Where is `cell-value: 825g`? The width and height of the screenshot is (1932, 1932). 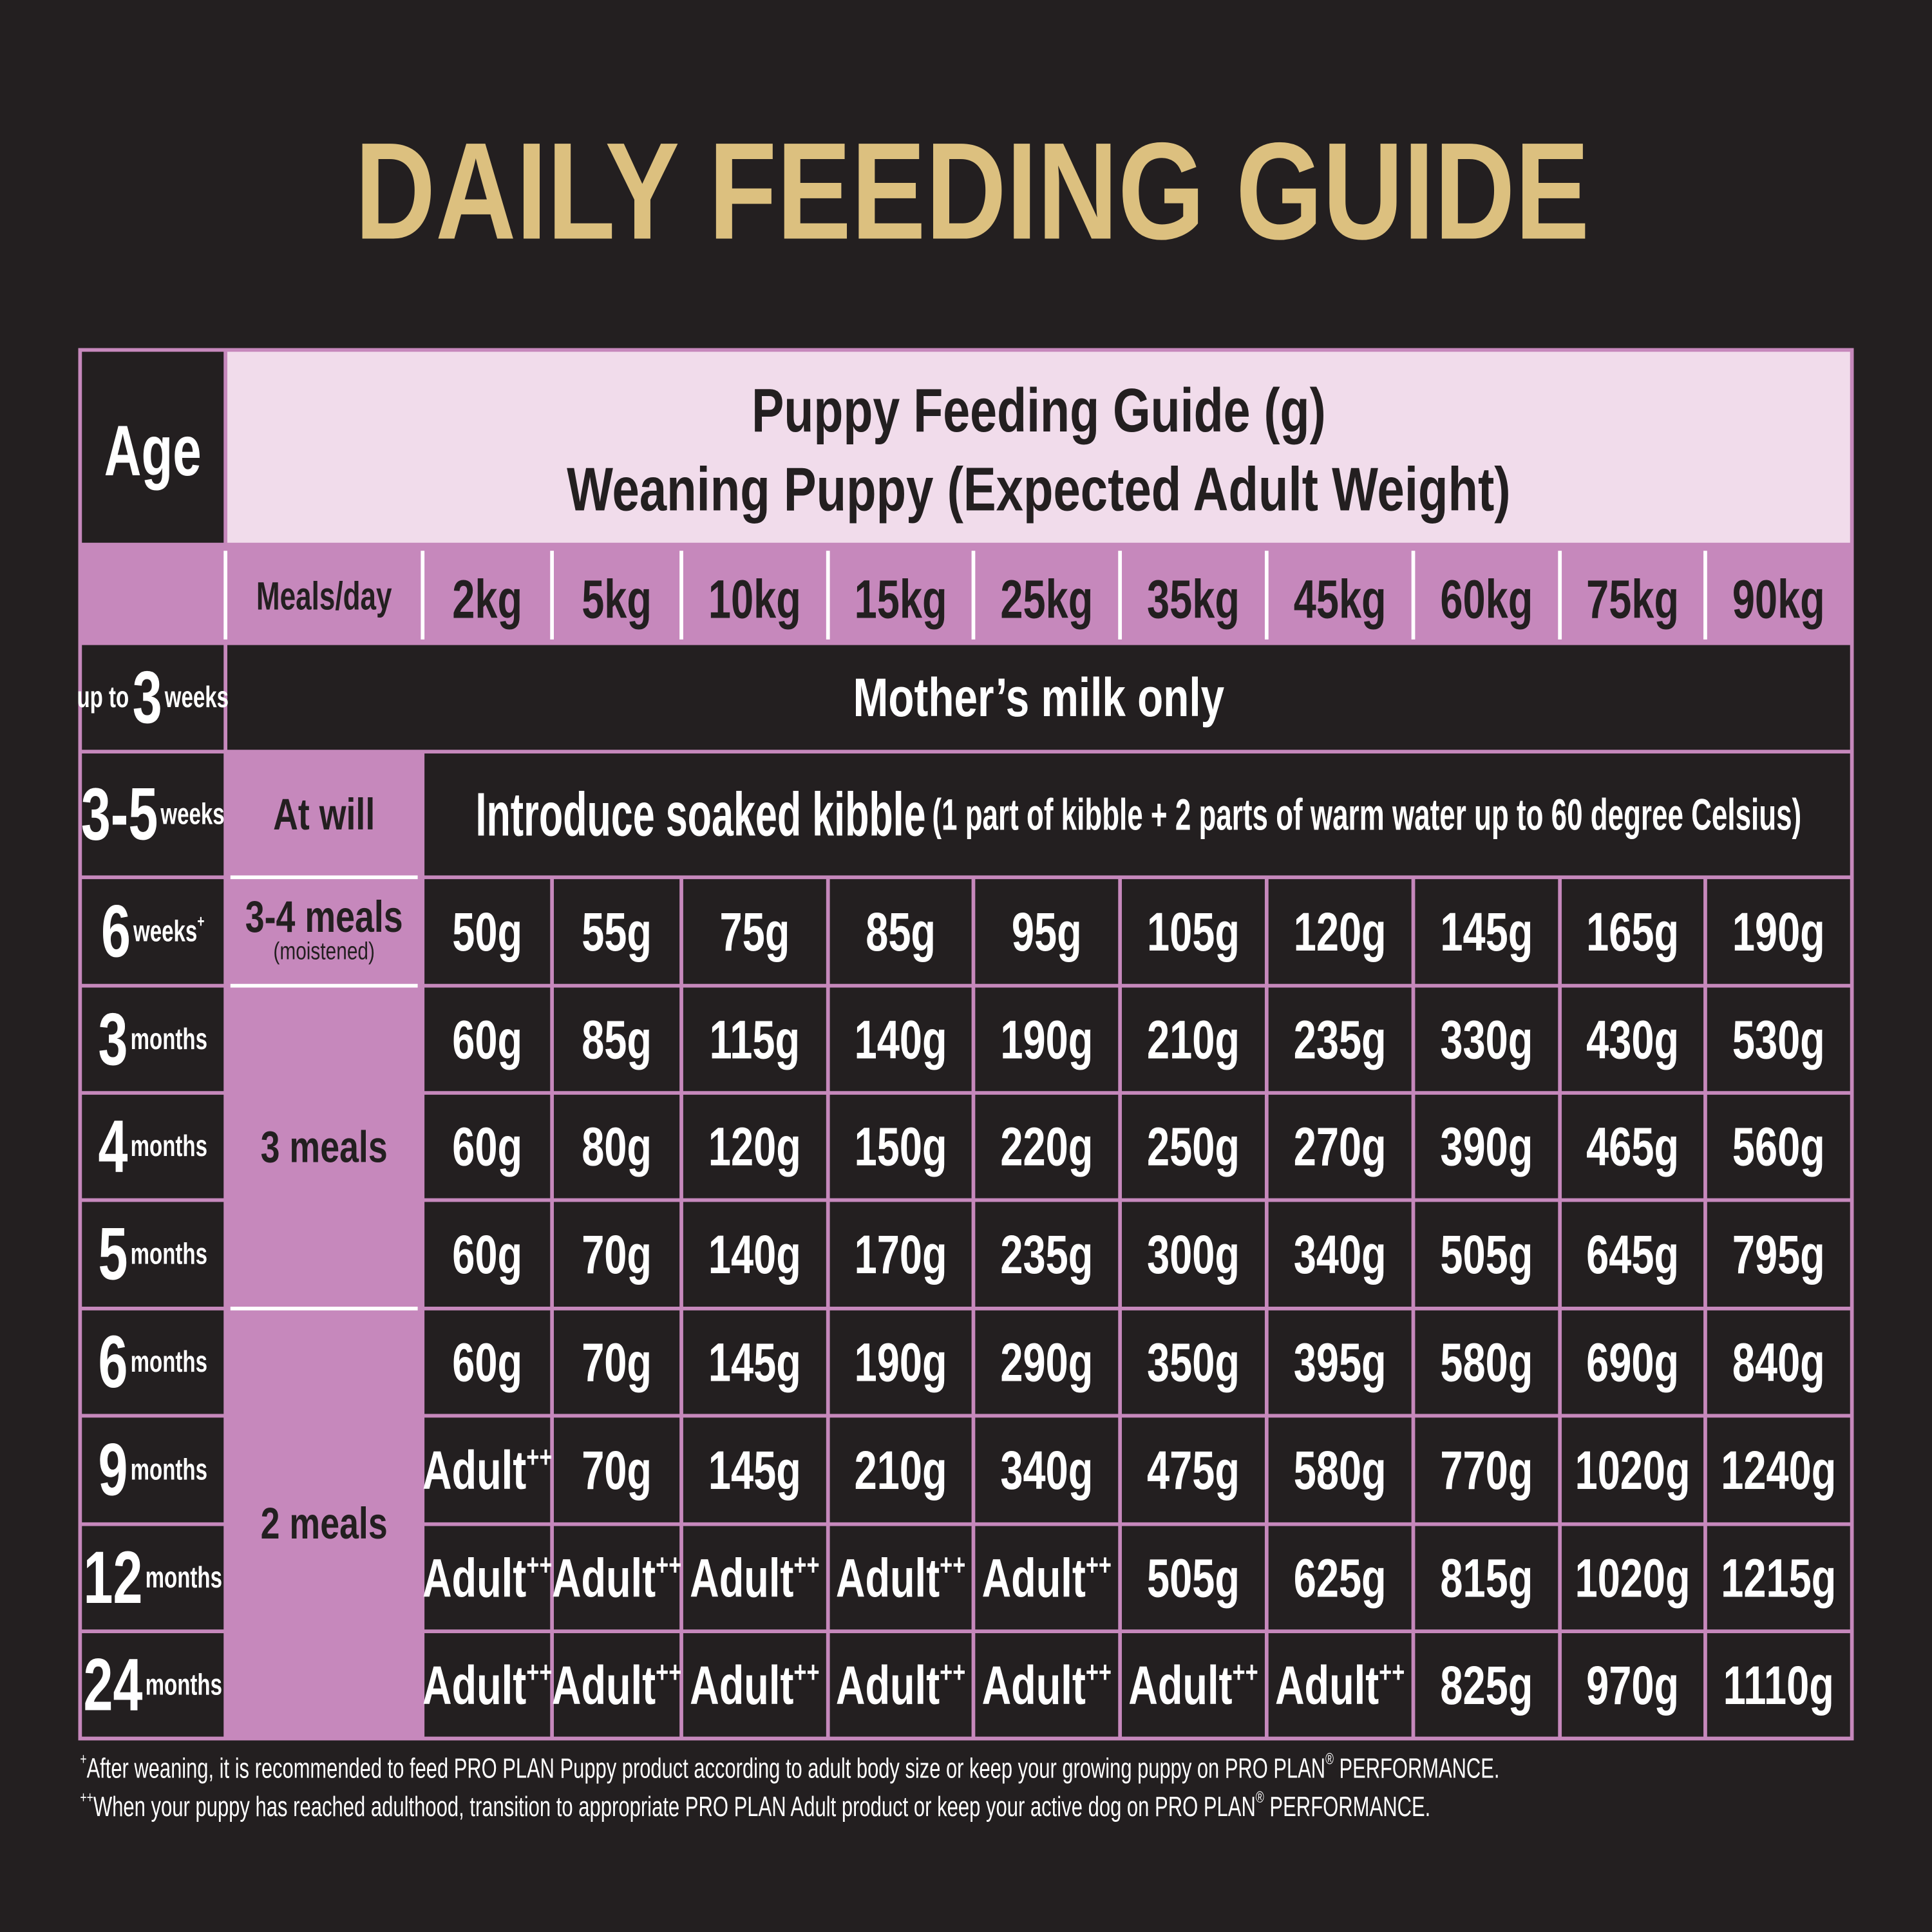
cell-value: 825g is located at coordinates (1486, 1684).